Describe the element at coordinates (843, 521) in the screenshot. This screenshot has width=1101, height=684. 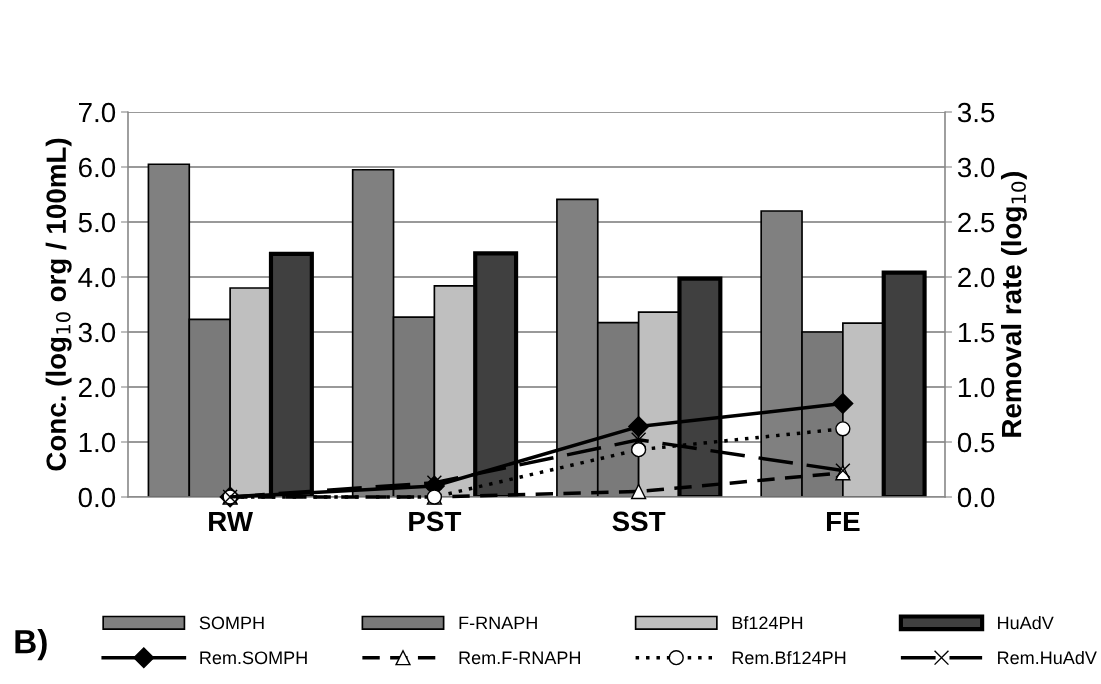
I see `x-tick-label: FE` at that location.